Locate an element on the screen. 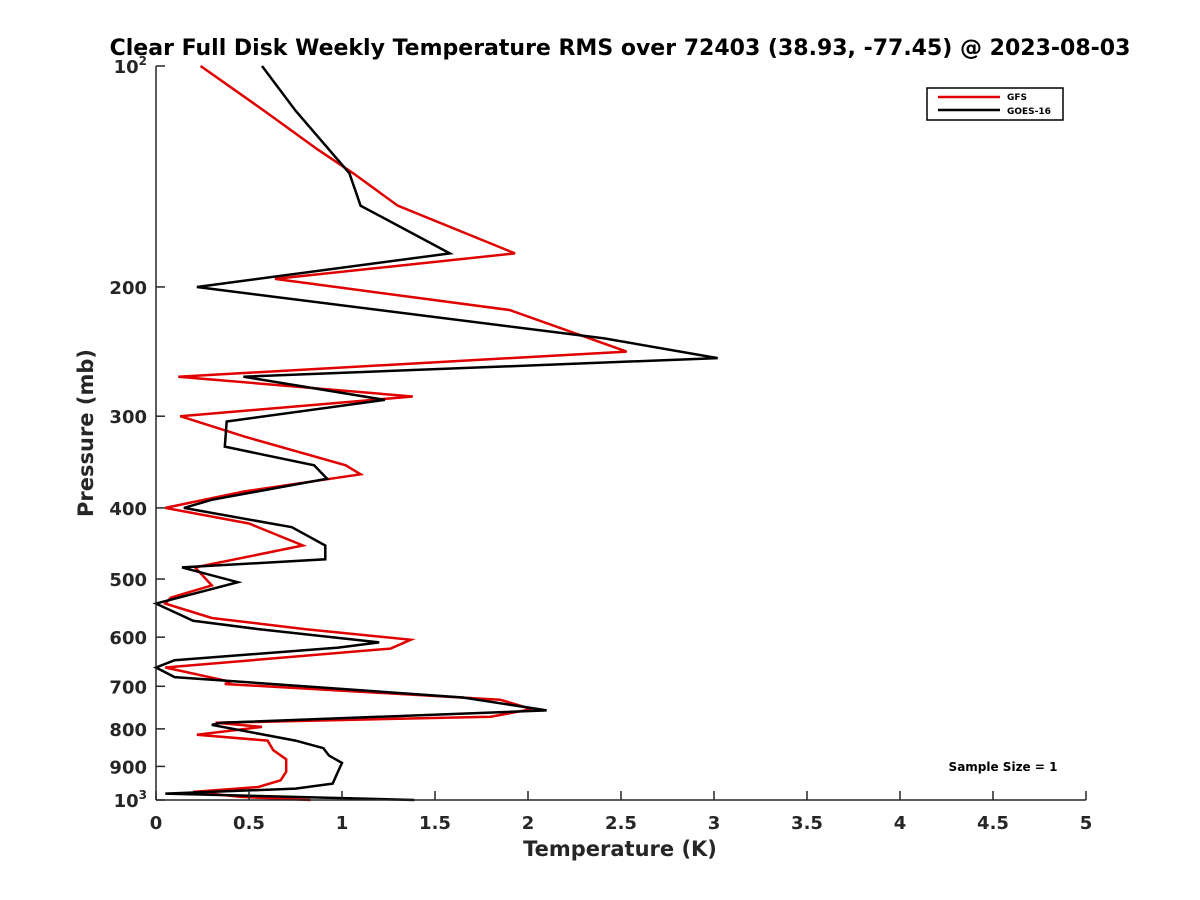  y-axis-ticks: 10² 200 300 400 500 600 700 800 900 10³ is located at coordinates (137, 433).